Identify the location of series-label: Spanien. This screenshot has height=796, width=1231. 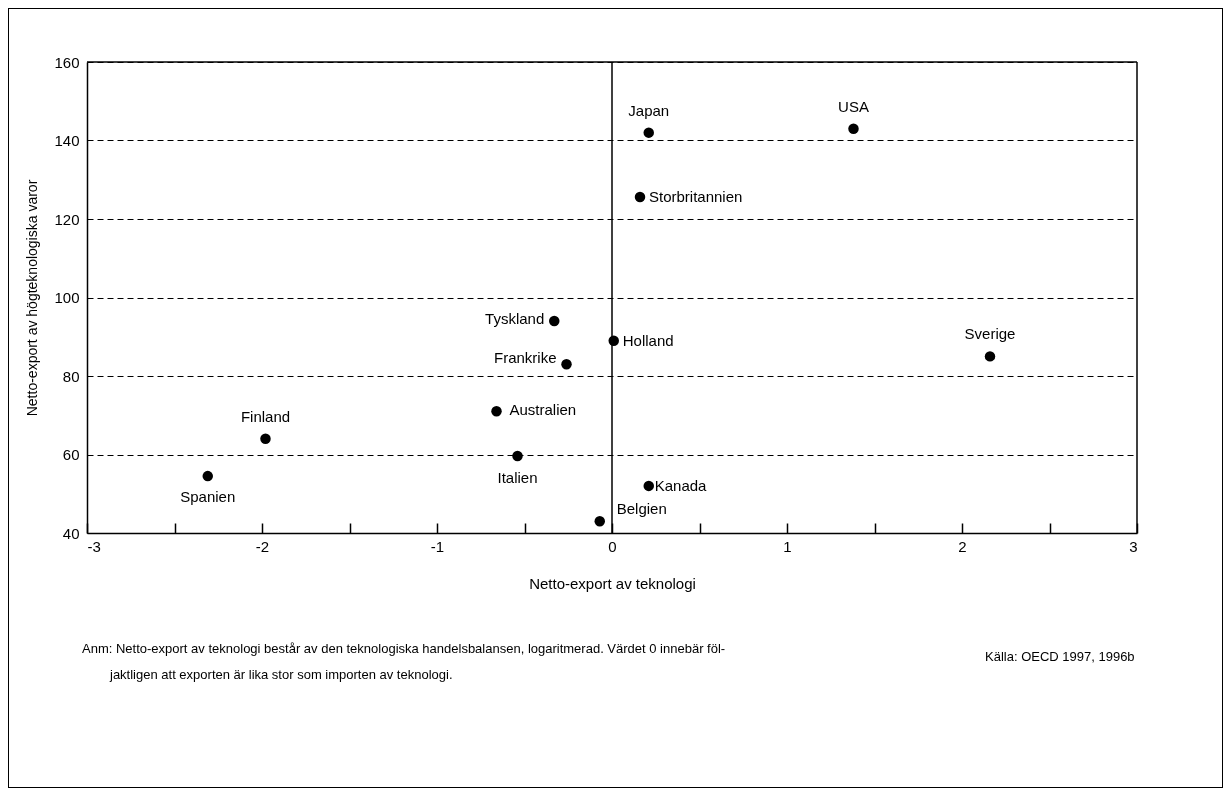
(208, 497).